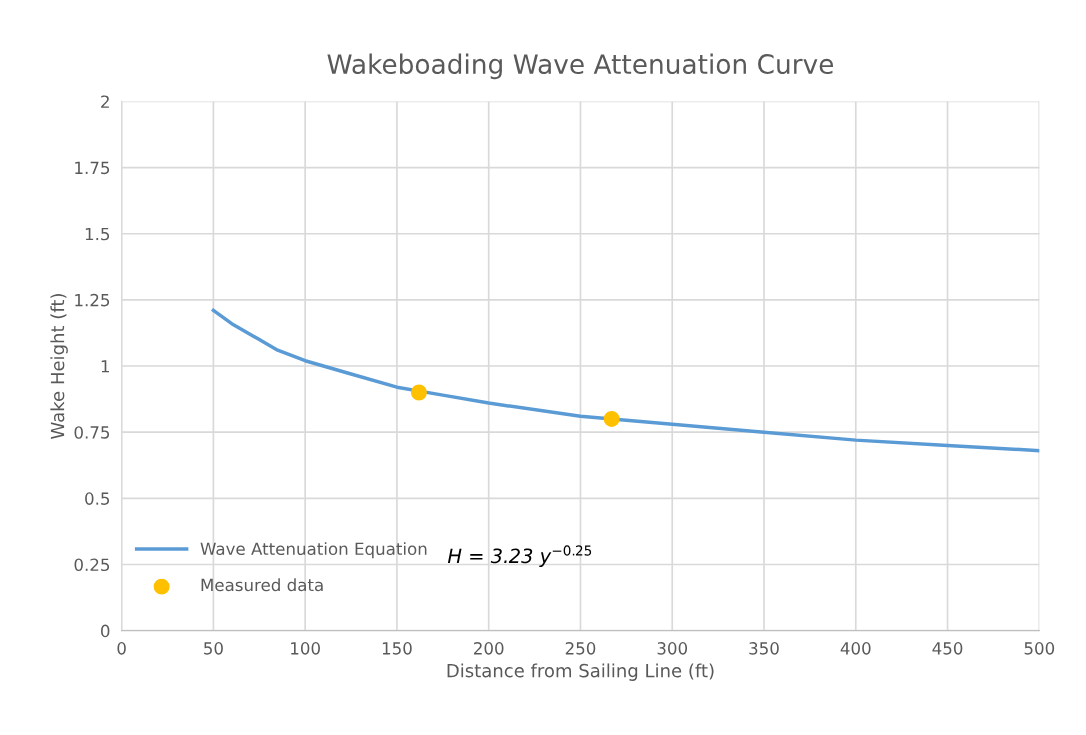 This screenshot has height=735, width=1086. What do you see at coordinates (313, 550) in the screenshot?
I see `legend-label: Wave Attenuation Equation` at bounding box center [313, 550].